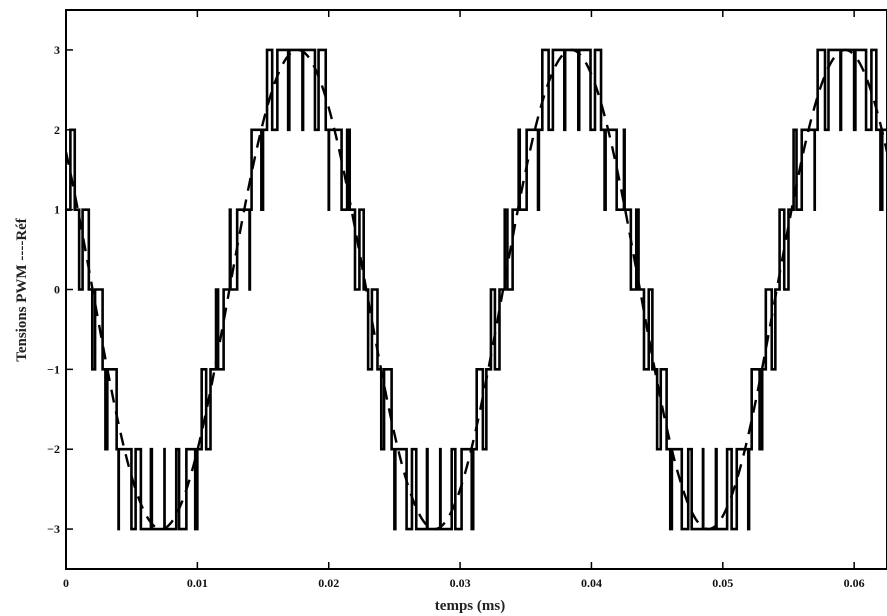  What do you see at coordinates (53, 449) in the screenshot?
I see `y-tick-label: −2` at bounding box center [53, 449].